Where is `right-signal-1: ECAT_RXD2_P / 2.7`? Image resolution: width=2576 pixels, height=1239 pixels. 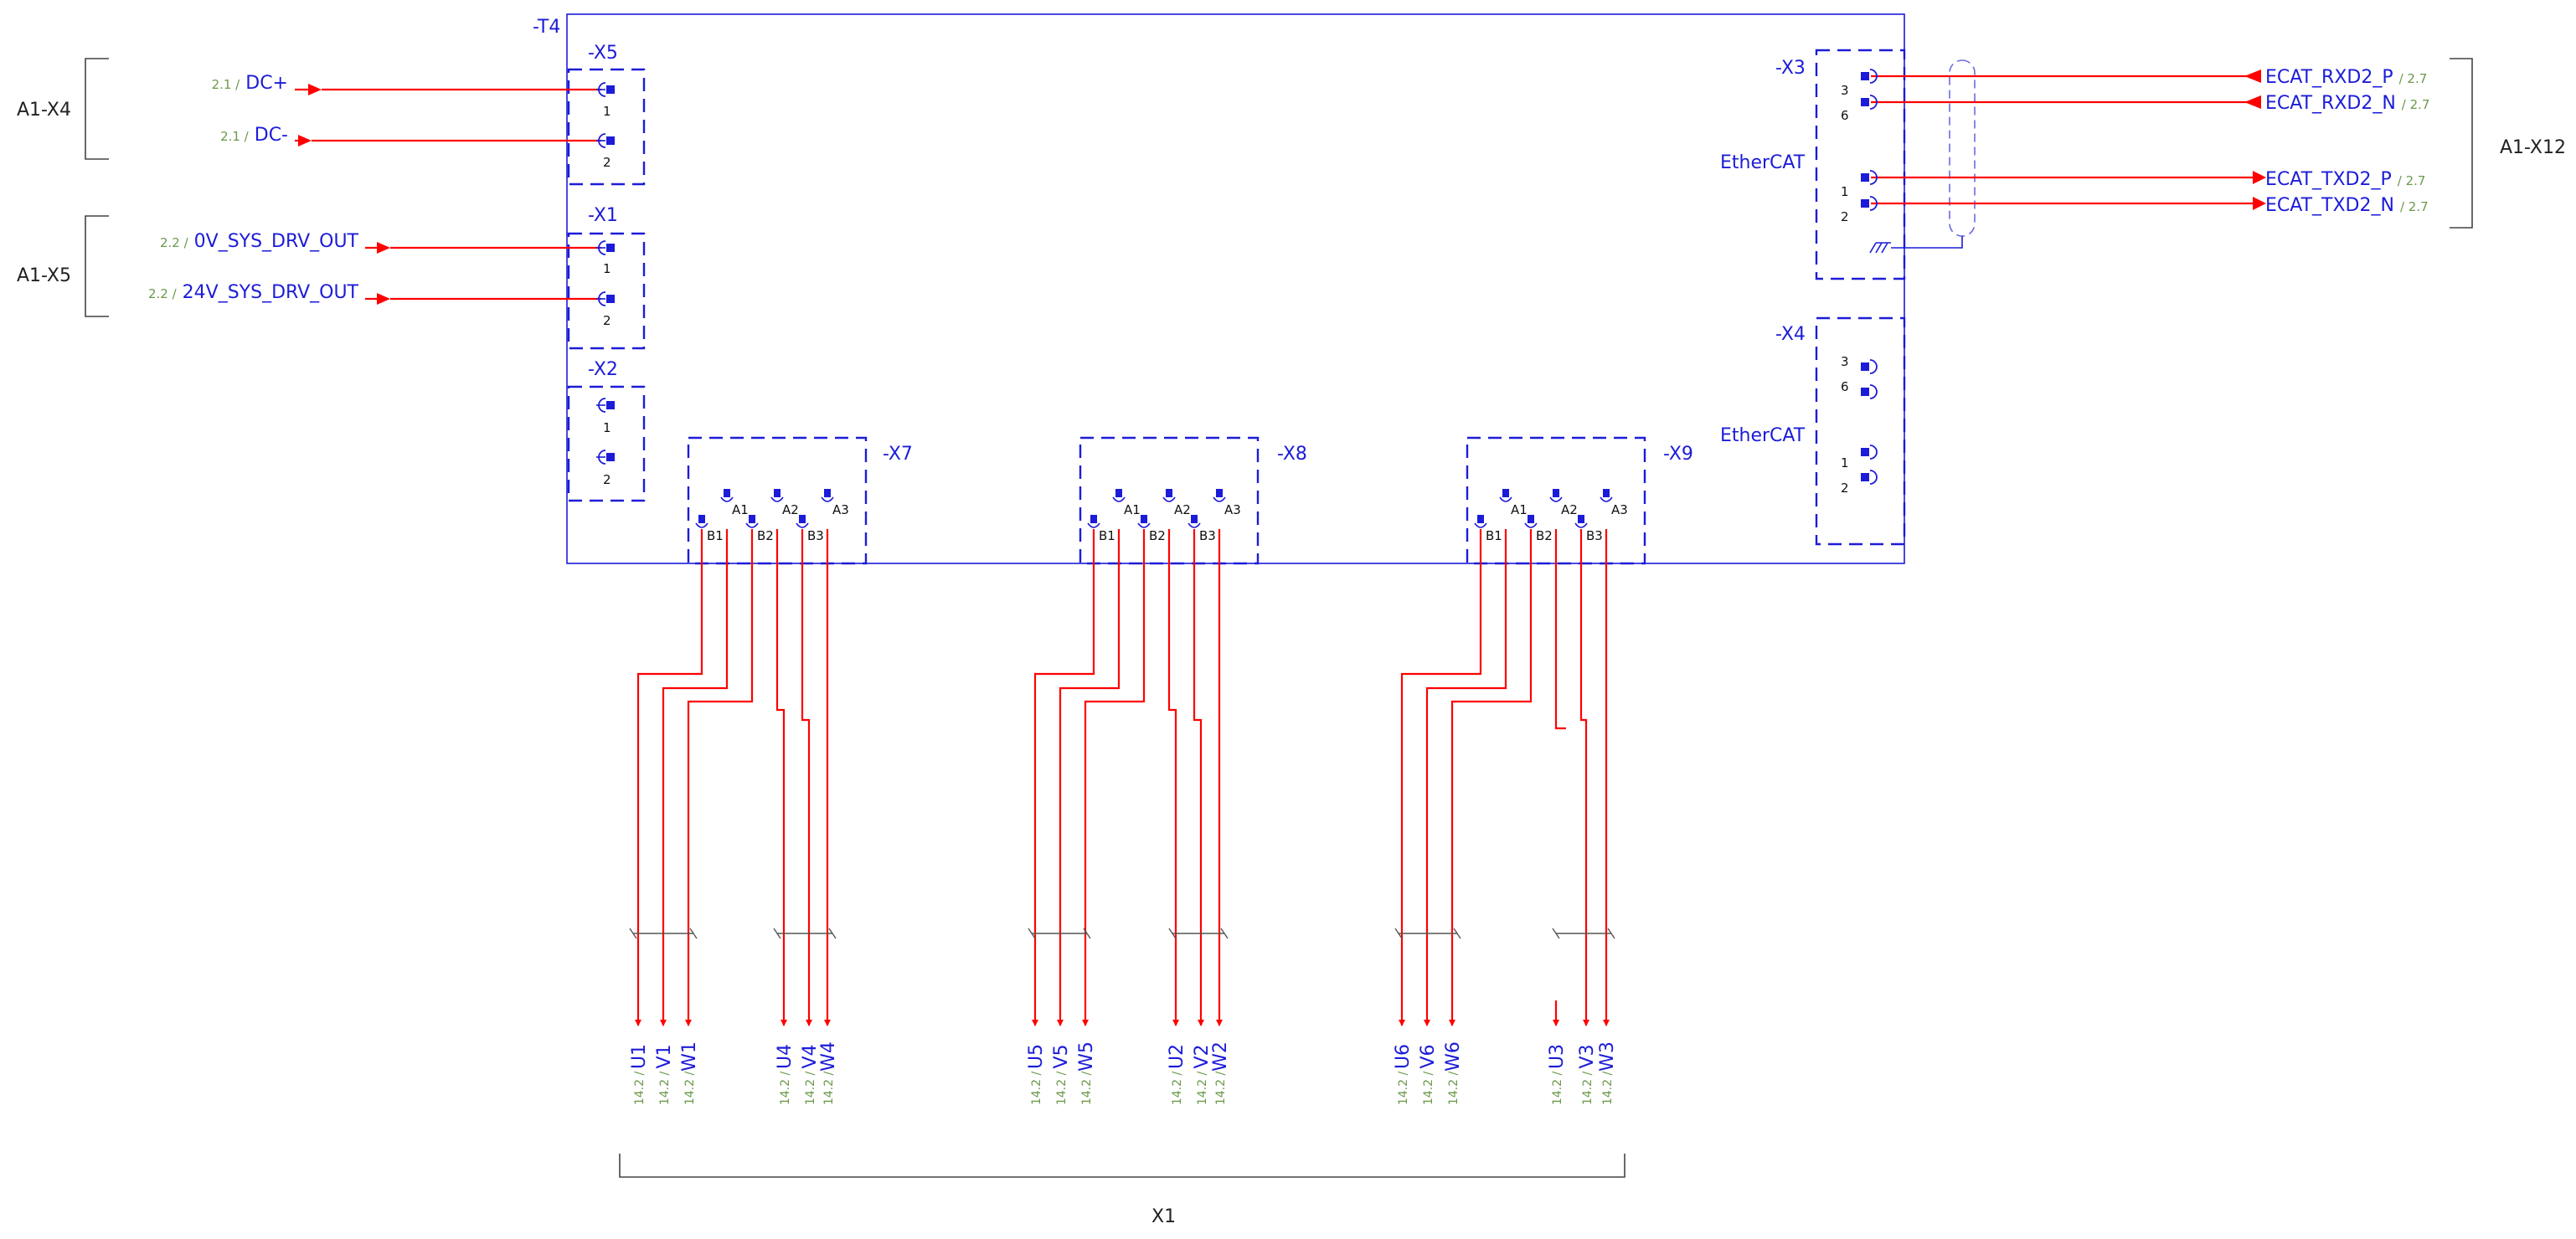
right-signal-1: ECAT_RXD2_P / 2.7 is located at coordinates (2346, 78).